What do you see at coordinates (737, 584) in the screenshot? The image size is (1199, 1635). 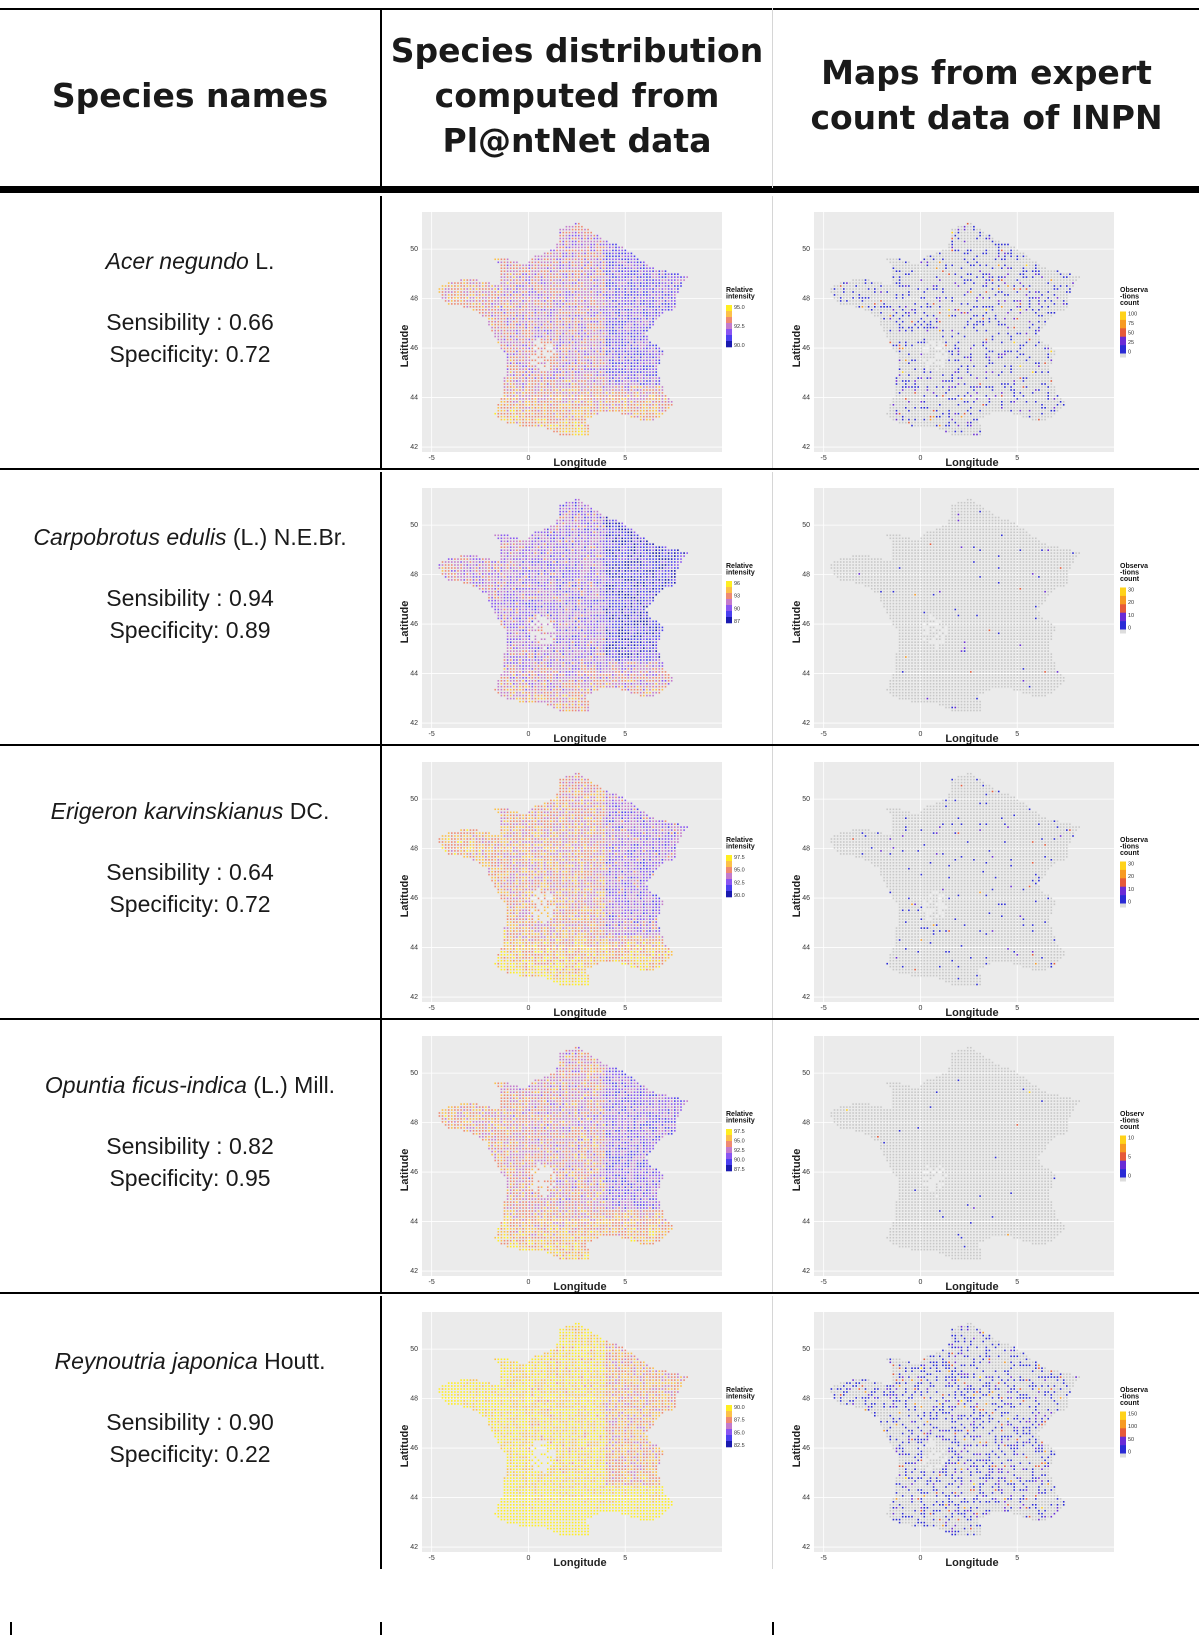 I see `legend-tick-label: 96` at bounding box center [737, 584].